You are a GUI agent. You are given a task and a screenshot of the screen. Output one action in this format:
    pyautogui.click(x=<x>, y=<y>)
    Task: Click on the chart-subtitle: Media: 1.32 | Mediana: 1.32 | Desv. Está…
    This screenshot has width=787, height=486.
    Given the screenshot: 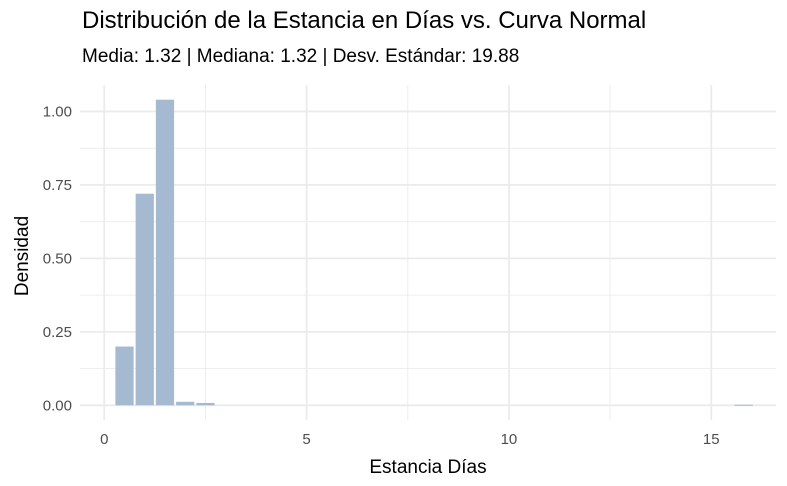 What is the action you would take?
    pyautogui.click(x=301, y=56)
    